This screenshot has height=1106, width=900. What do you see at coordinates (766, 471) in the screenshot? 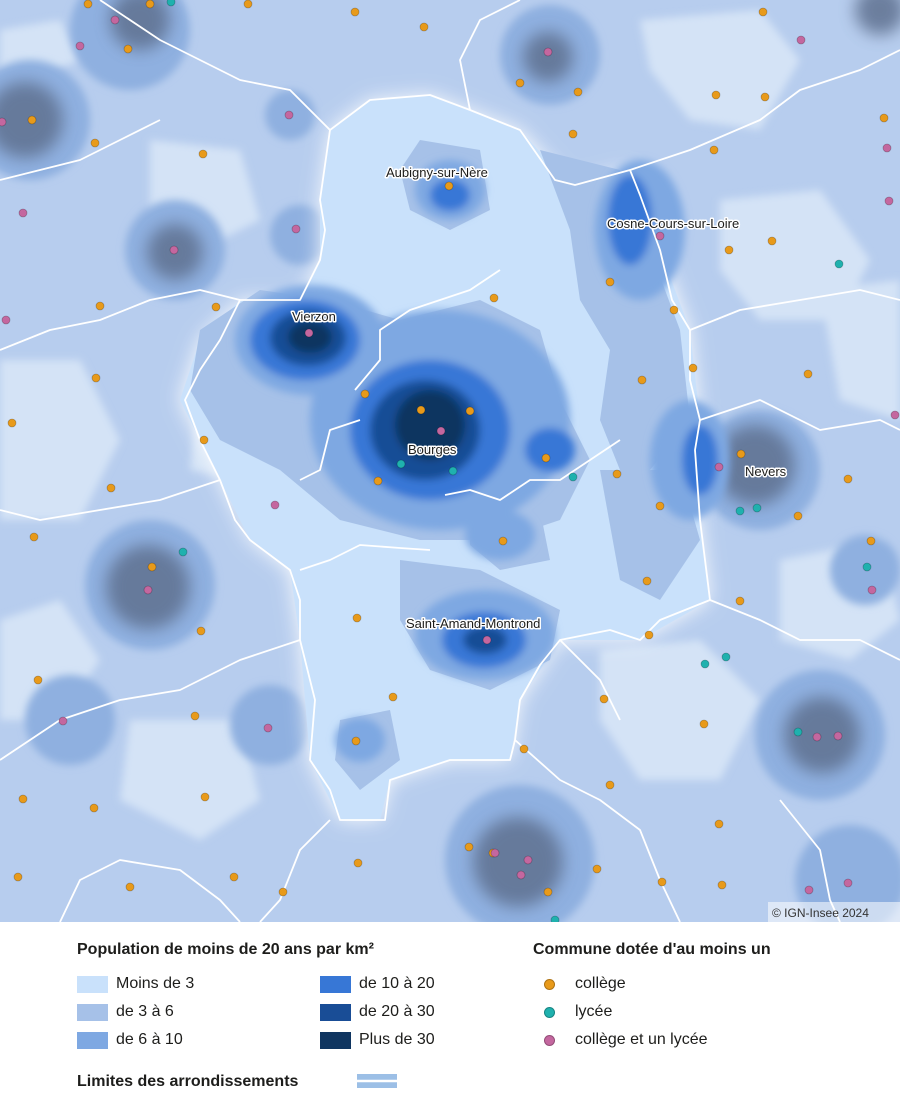
I see `city-label-nevers: Nevers` at bounding box center [766, 471].